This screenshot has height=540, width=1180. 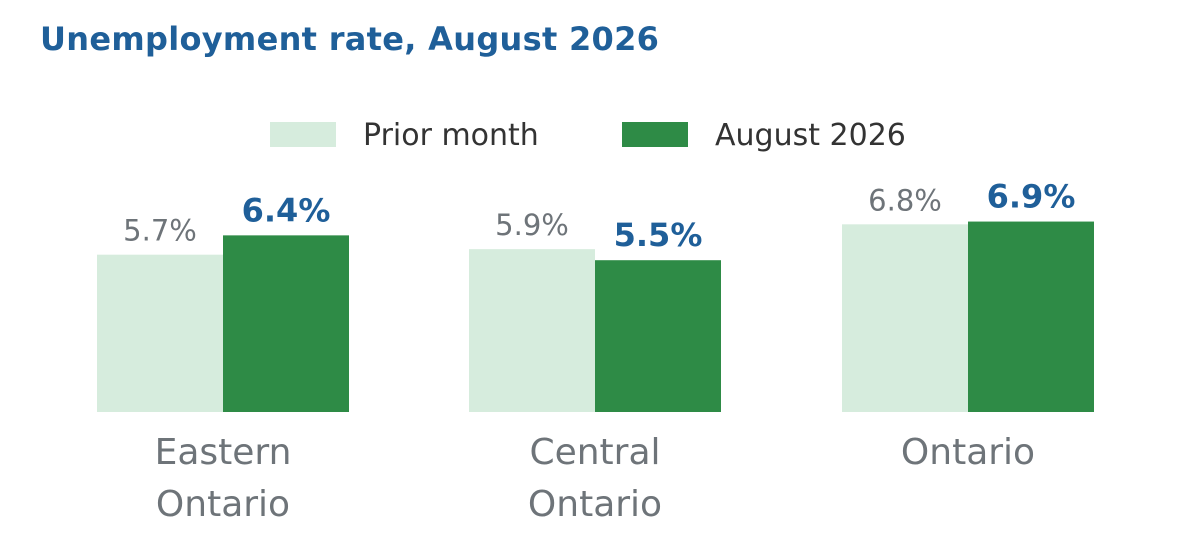 What do you see at coordinates (1031, 197) in the screenshot?
I see `value-label-current-2: 6.9%` at bounding box center [1031, 197].